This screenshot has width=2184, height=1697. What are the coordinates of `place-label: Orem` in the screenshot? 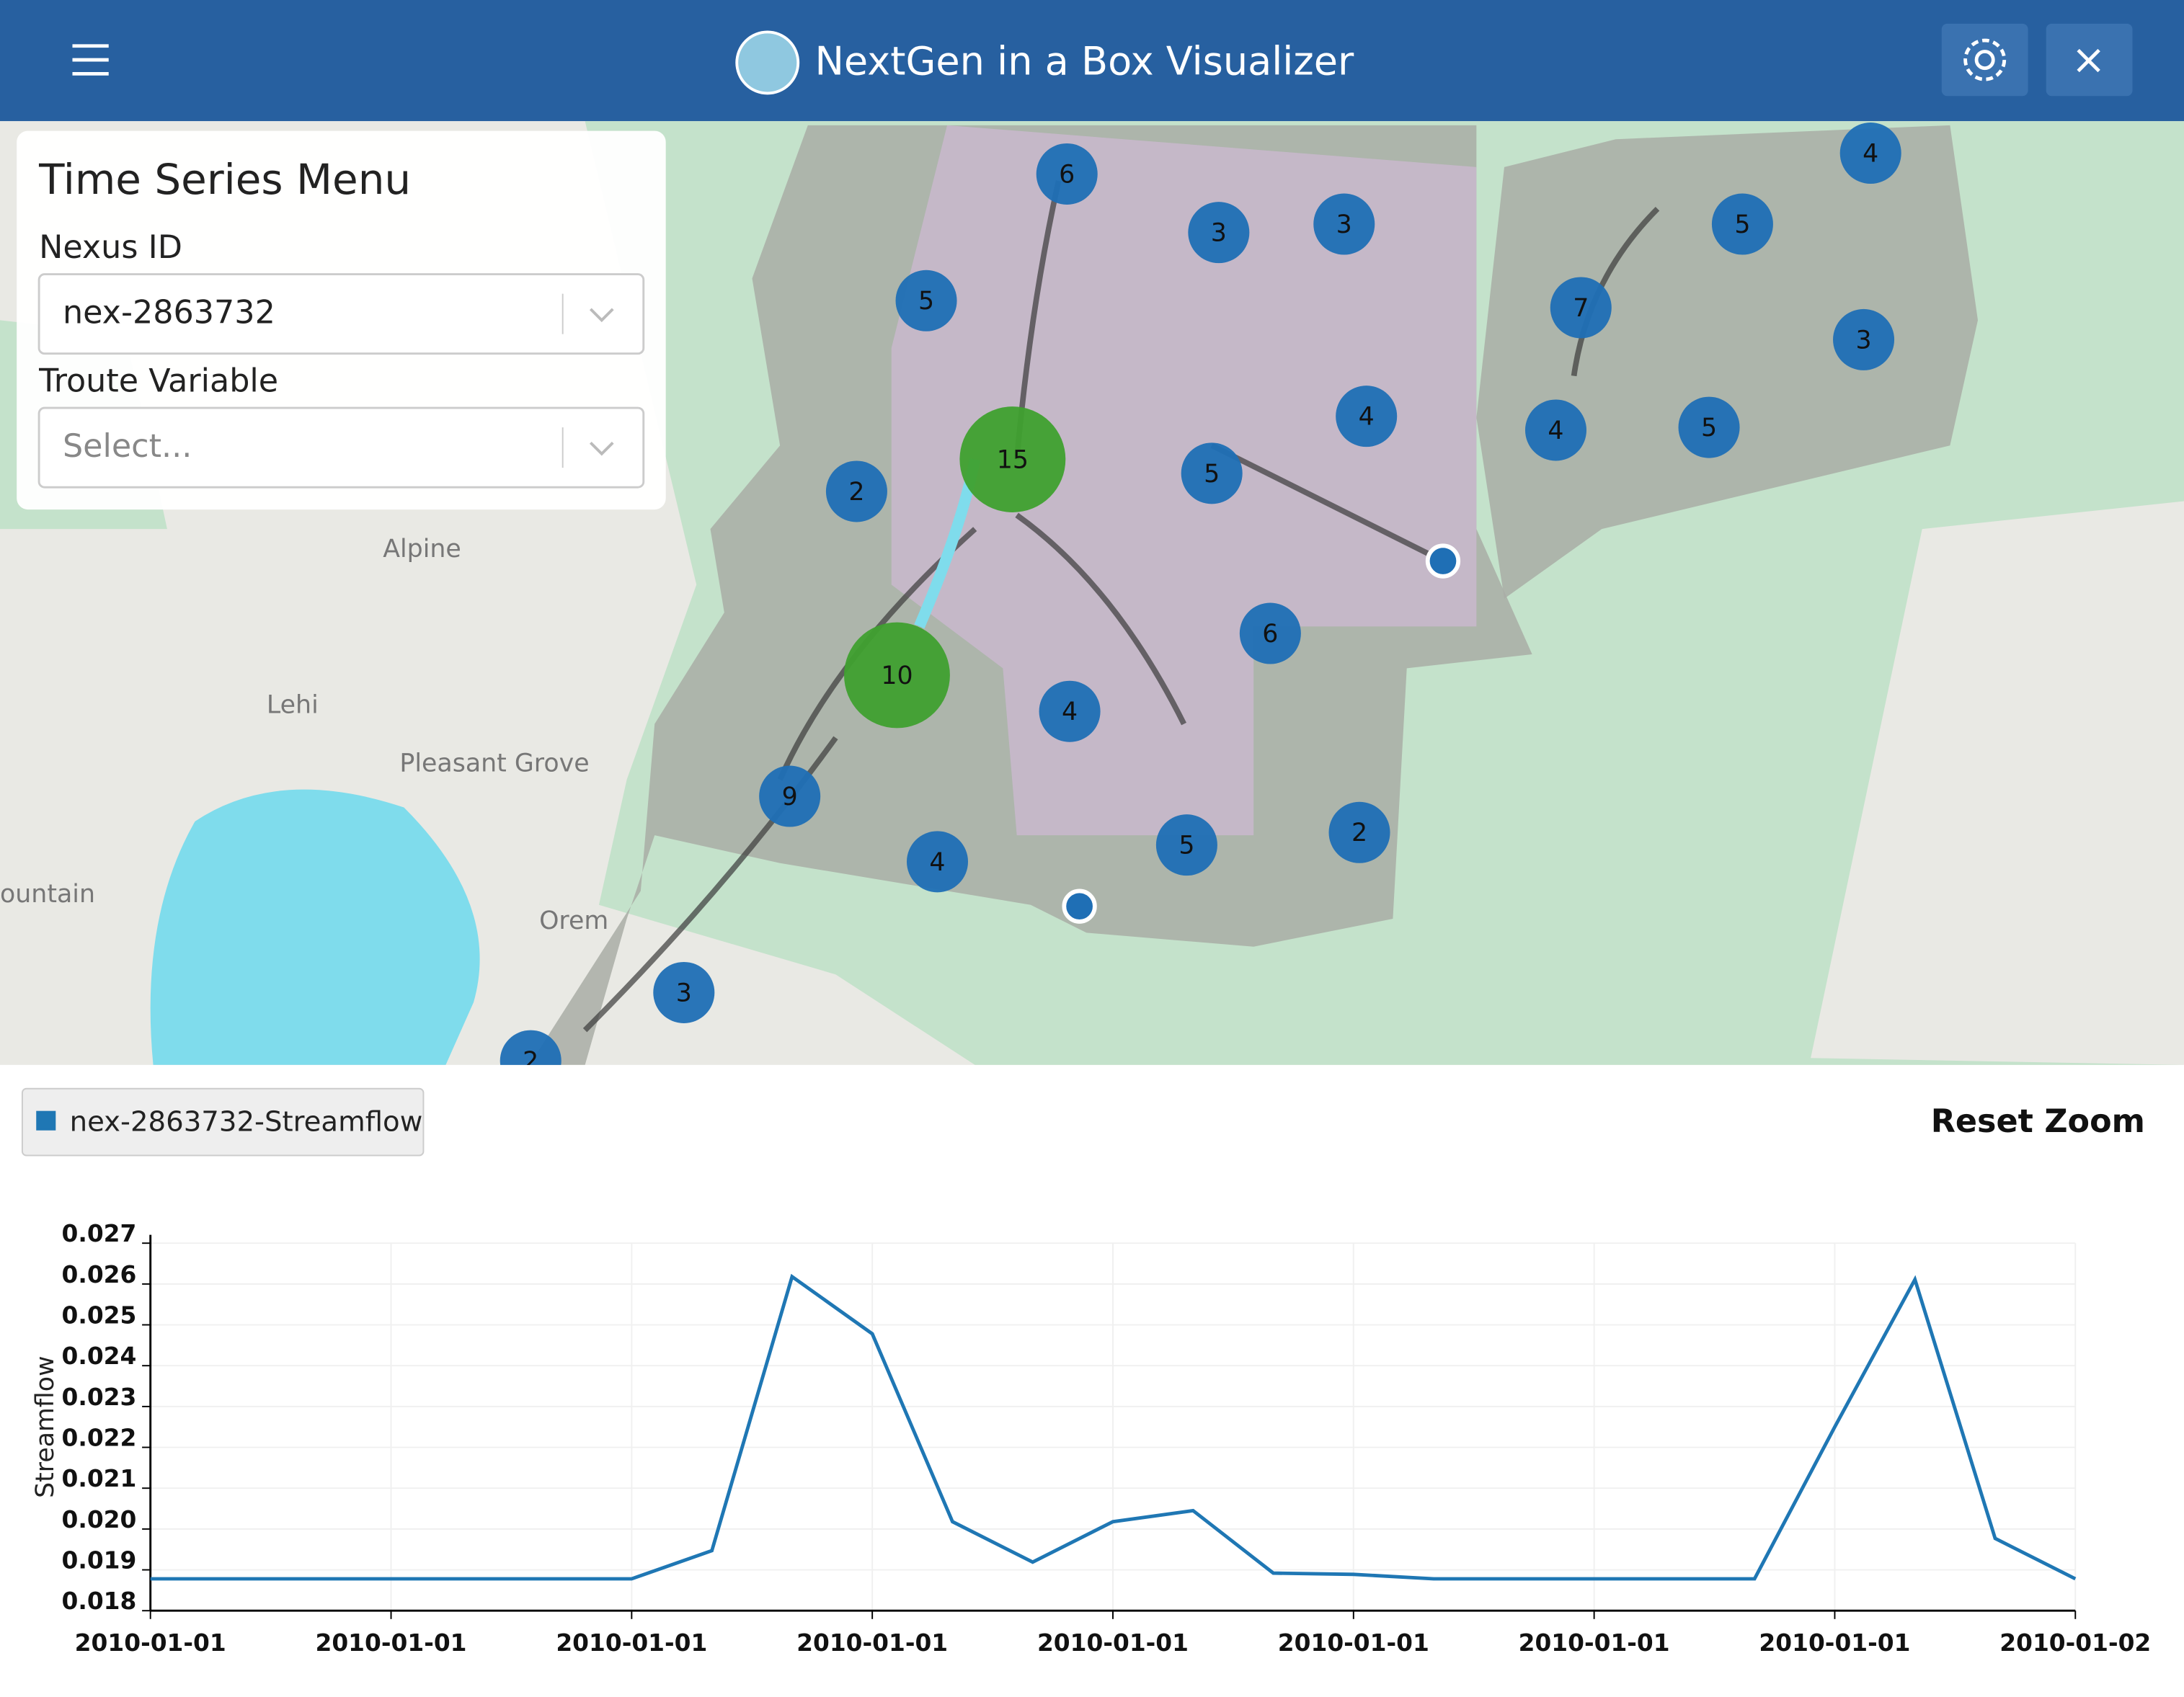 It's located at (573, 921).